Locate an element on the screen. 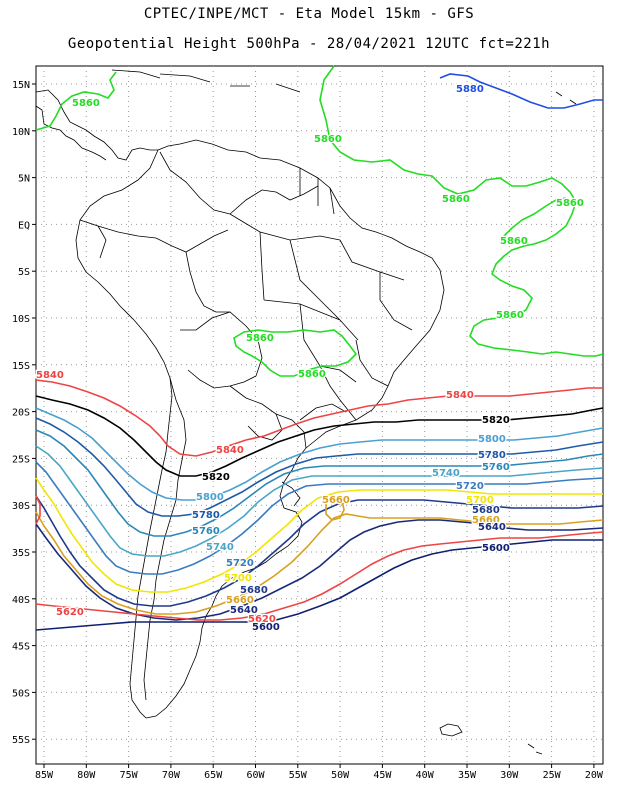 Image resolution: width=618 pixels, height=800 pixels. lat-label: 45S is located at coordinates (21, 647).